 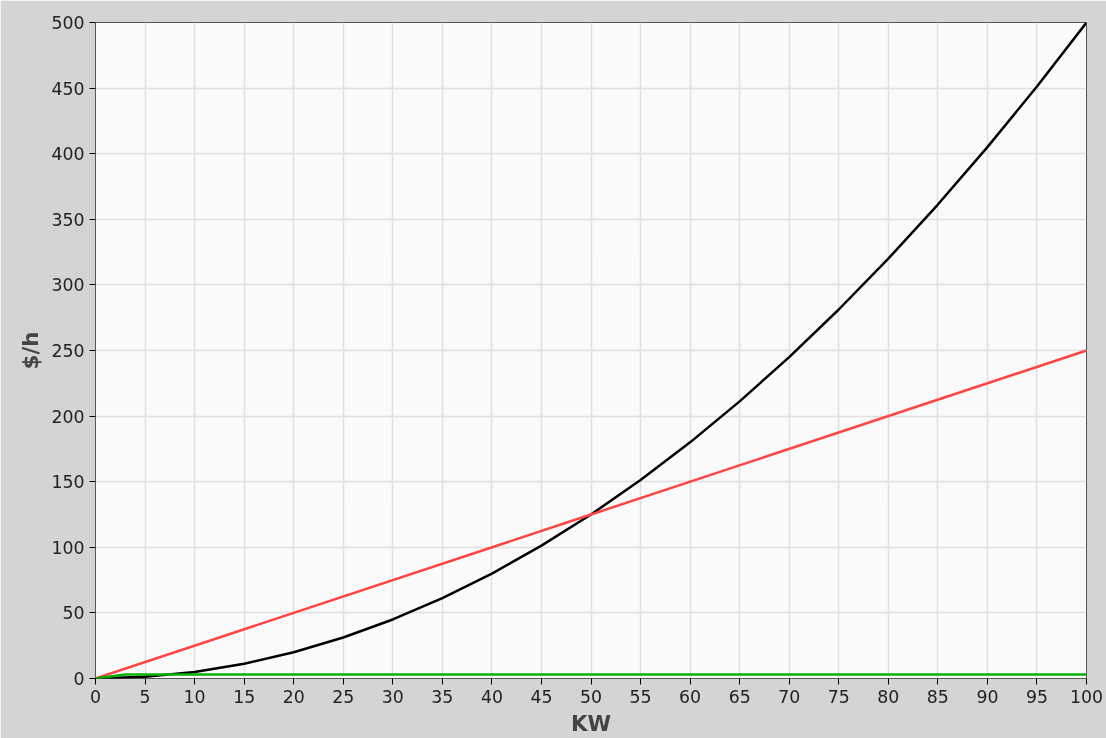 I want to click on y-tick-label: 150, so click(x=68, y=482).